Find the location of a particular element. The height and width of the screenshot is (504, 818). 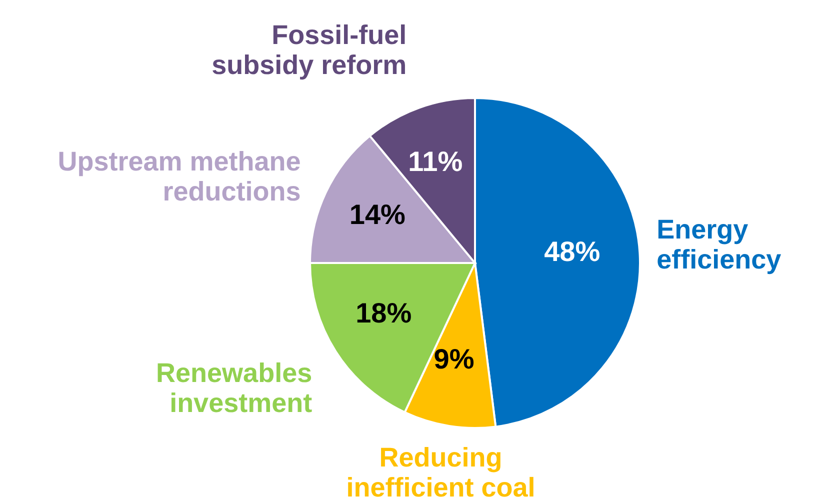

data-label: 9% is located at coordinates (454, 359).